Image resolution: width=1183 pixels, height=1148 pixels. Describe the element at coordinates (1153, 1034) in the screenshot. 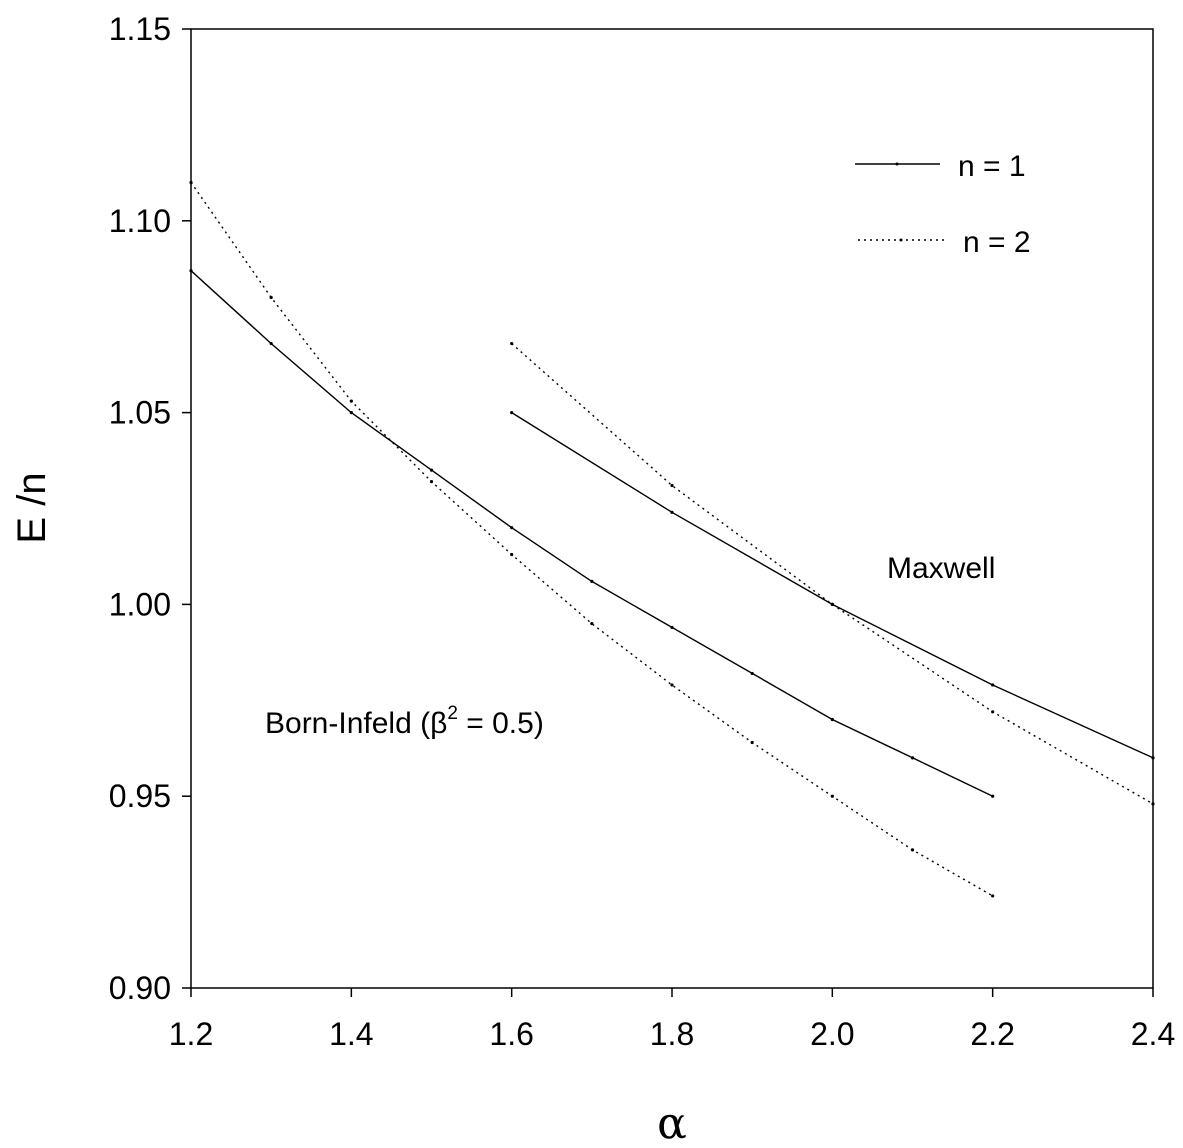

I see `x-tick-label: 2.4` at that location.